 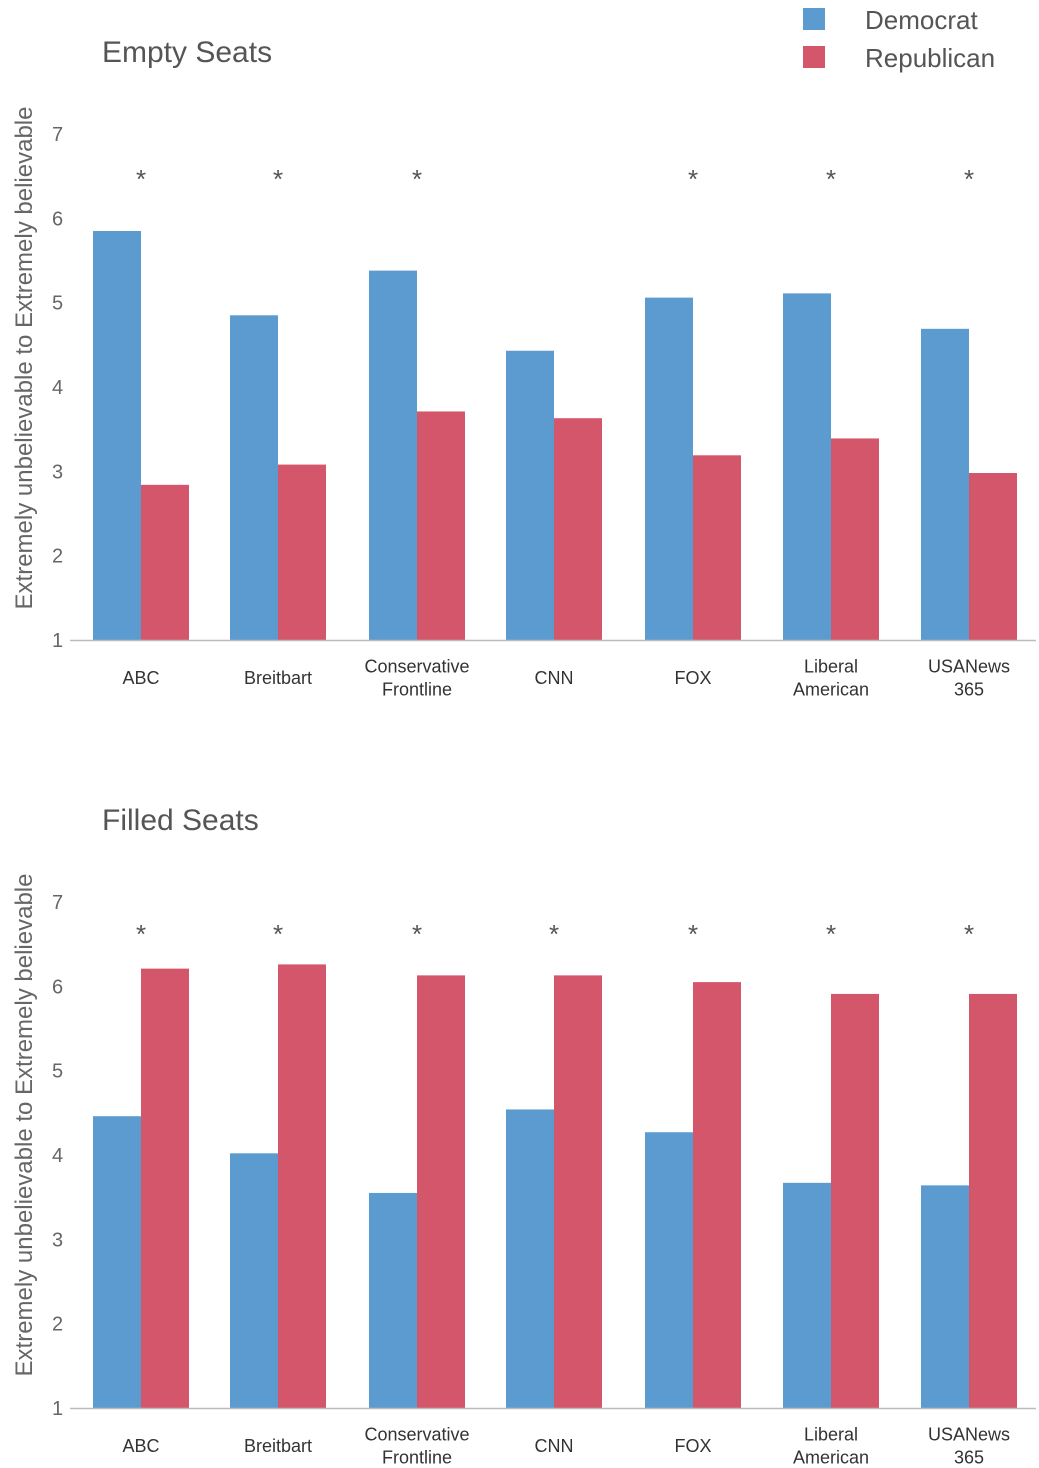 What do you see at coordinates (921, 20) in the screenshot?
I see `legend-label-democrat: Democrat` at bounding box center [921, 20].